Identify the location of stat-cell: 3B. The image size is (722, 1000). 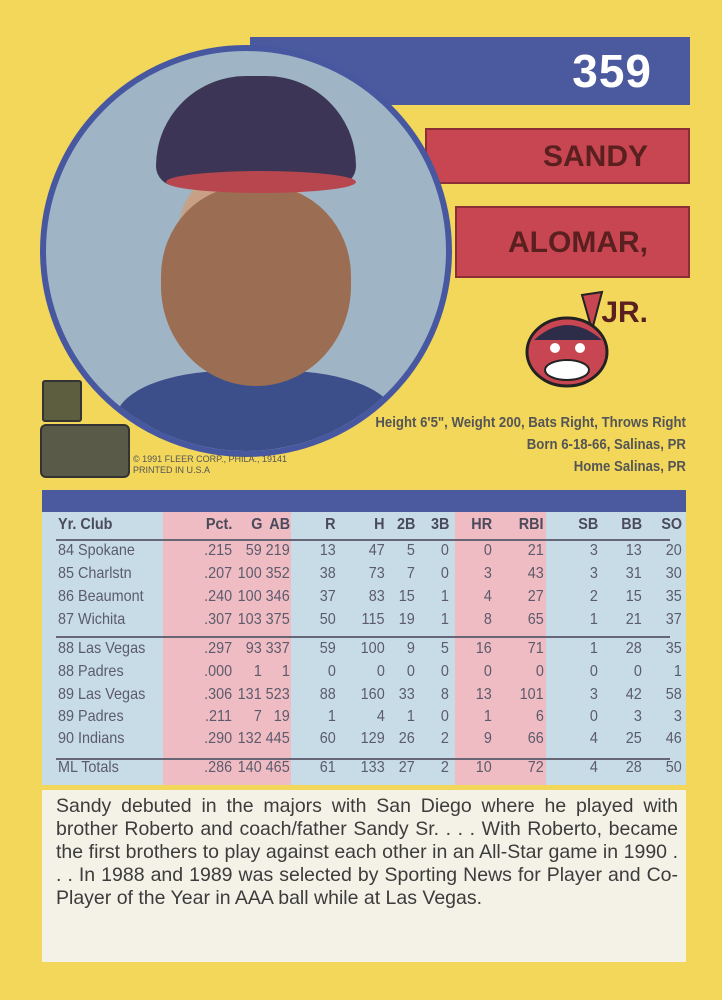
(439, 524).